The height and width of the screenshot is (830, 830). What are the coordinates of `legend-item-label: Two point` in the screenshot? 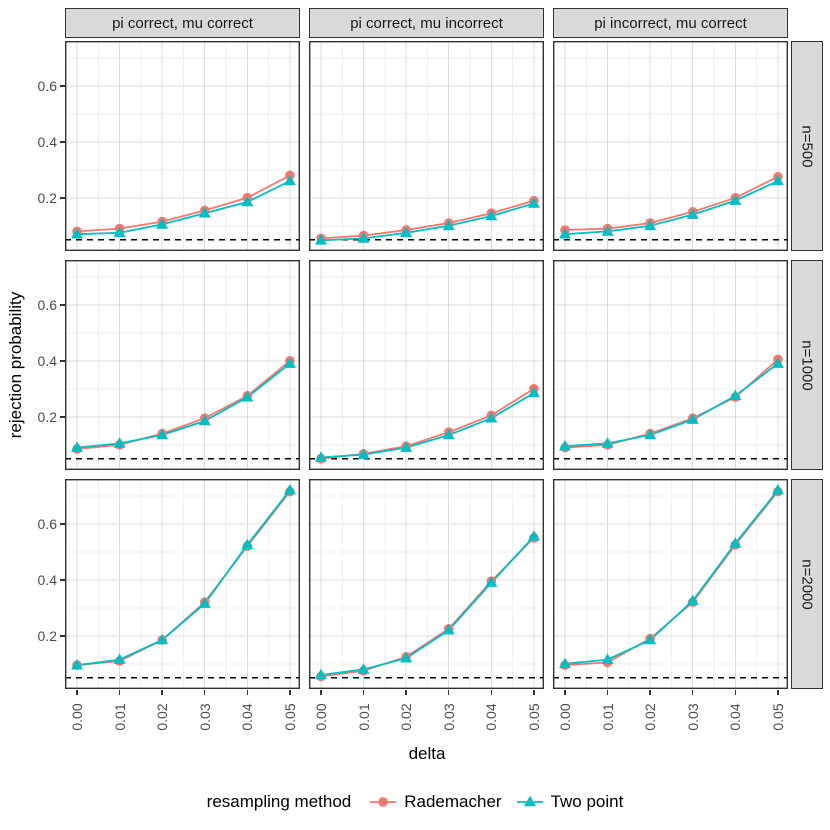 It's located at (587, 801).